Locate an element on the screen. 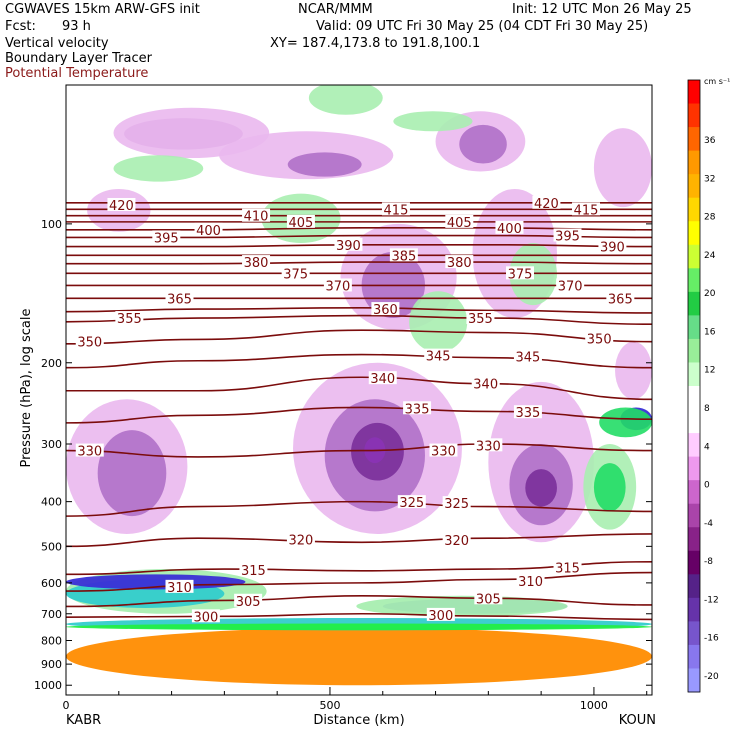  theta-label-32: 335 is located at coordinates (528, 413).